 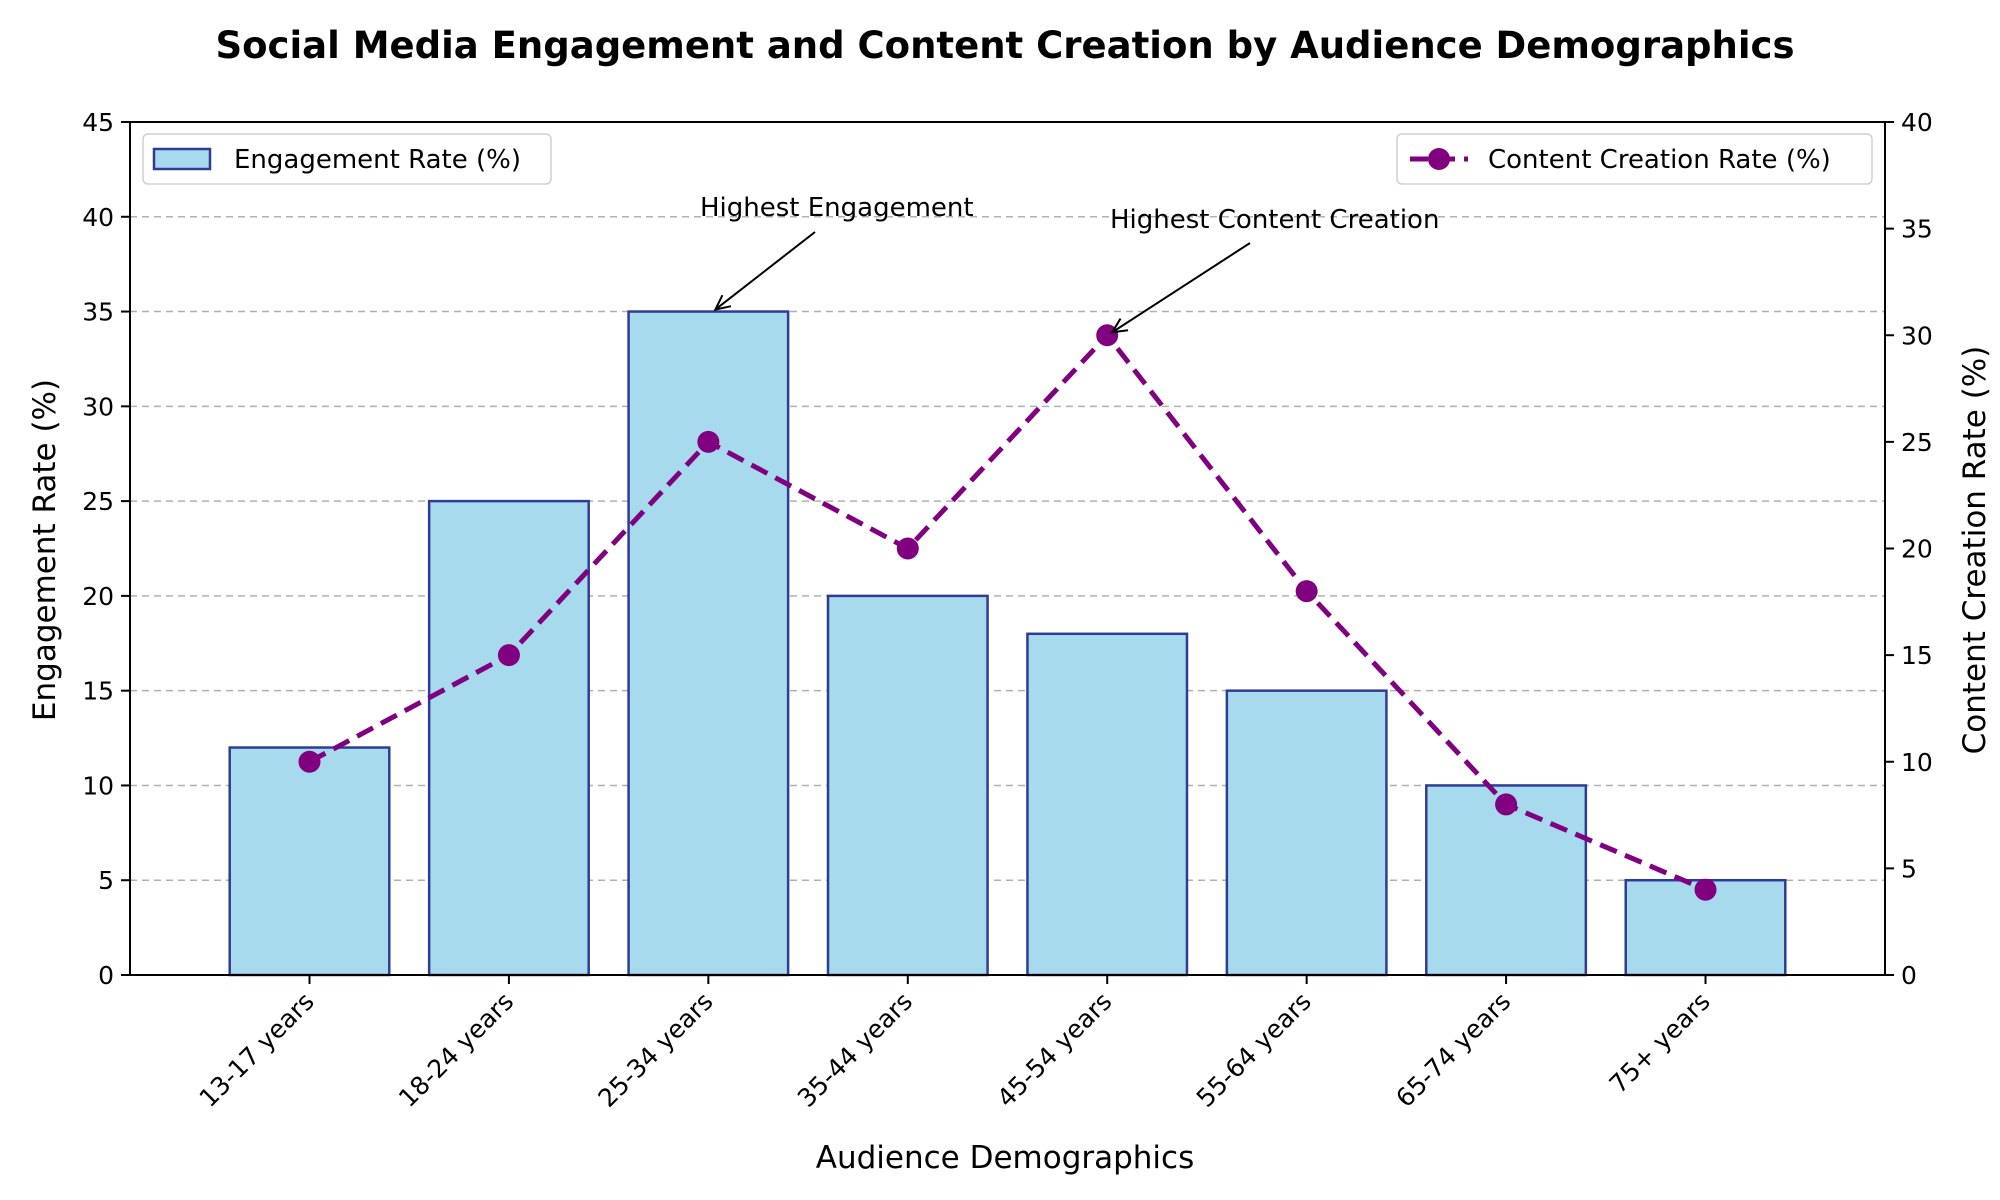 I want to click on y-tick-label: 45, so click(x=98, y=122).